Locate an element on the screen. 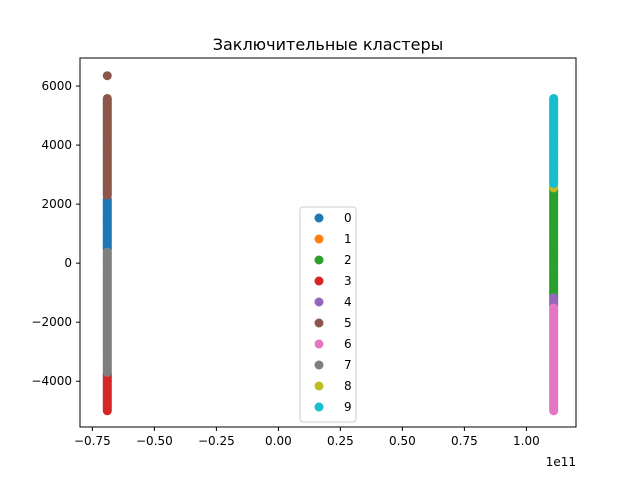 Image resolution: width=640 pixels, height=480 pixels. legend-label: 2 is located at coordinates (348, 260).